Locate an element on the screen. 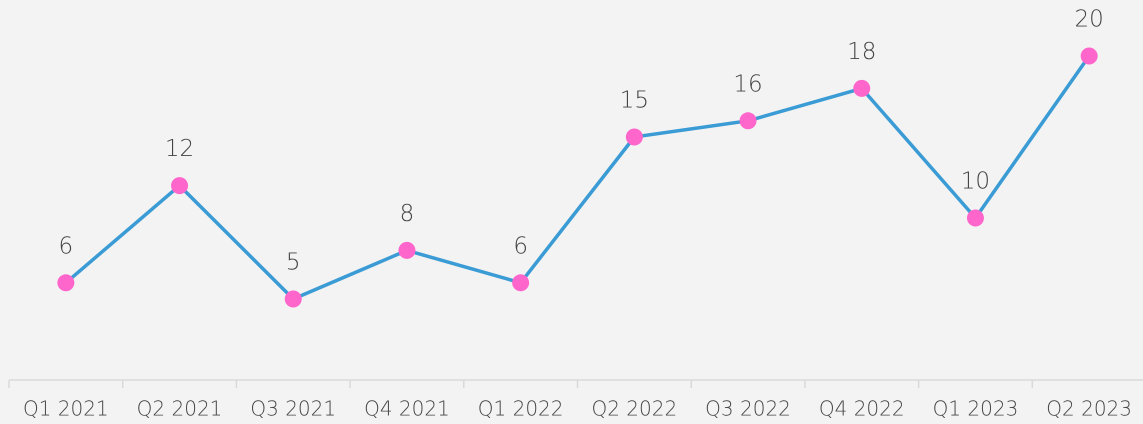 The width and height of the screenshot is (1143, 424). data-label: 12 is located at coordinates (179, 149).